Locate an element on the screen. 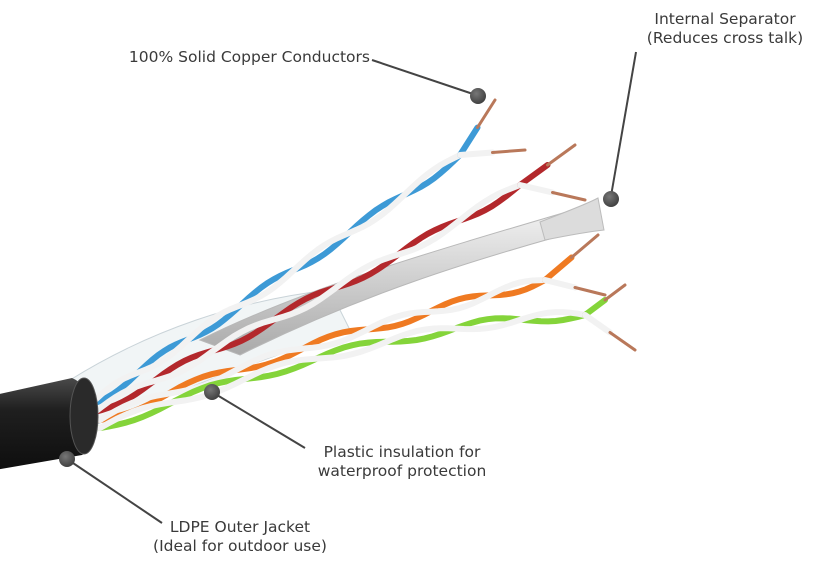 The width and height of the screenshot is (827, 561). label-line: Internal Separator is located at coordinates (725, 19).